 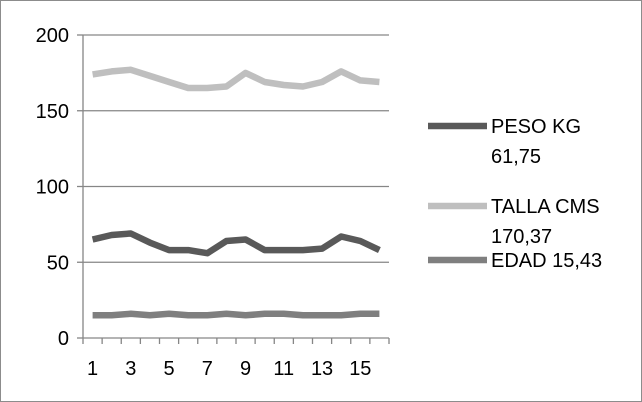 What do you see at coordinates (545, 207) in the screenshot?
I see `legend-label-1-0: TALLA CMS` at bounding box center [545, 207].